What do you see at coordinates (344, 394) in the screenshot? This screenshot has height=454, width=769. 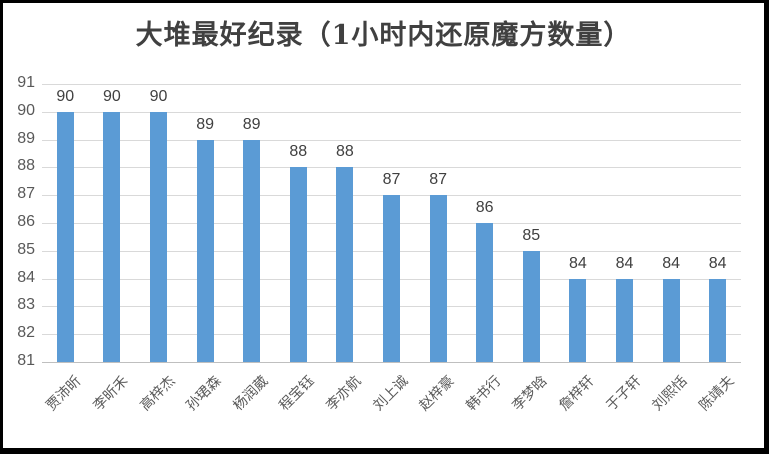 I see `x-category-label: 李亦航` at bounding box center [344, 394].